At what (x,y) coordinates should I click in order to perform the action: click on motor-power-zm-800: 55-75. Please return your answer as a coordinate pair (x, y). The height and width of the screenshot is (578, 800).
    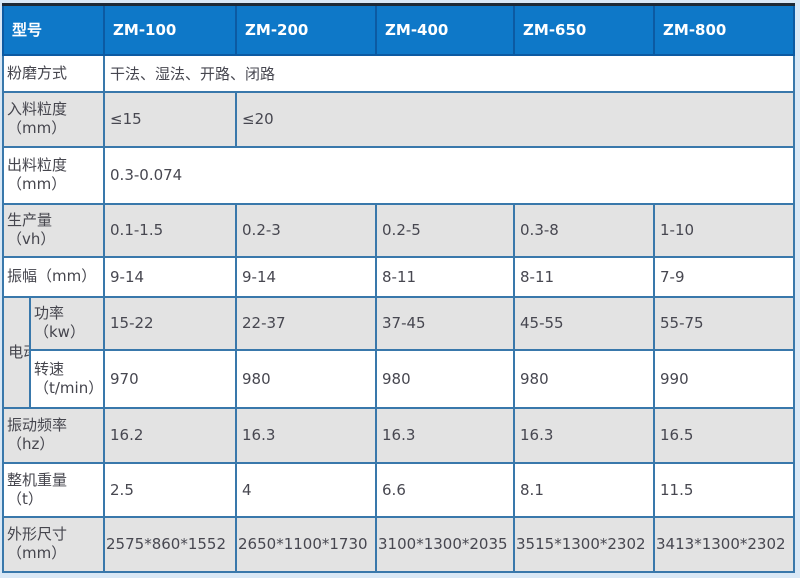
    Looking at the image, I should click on (724, 323).